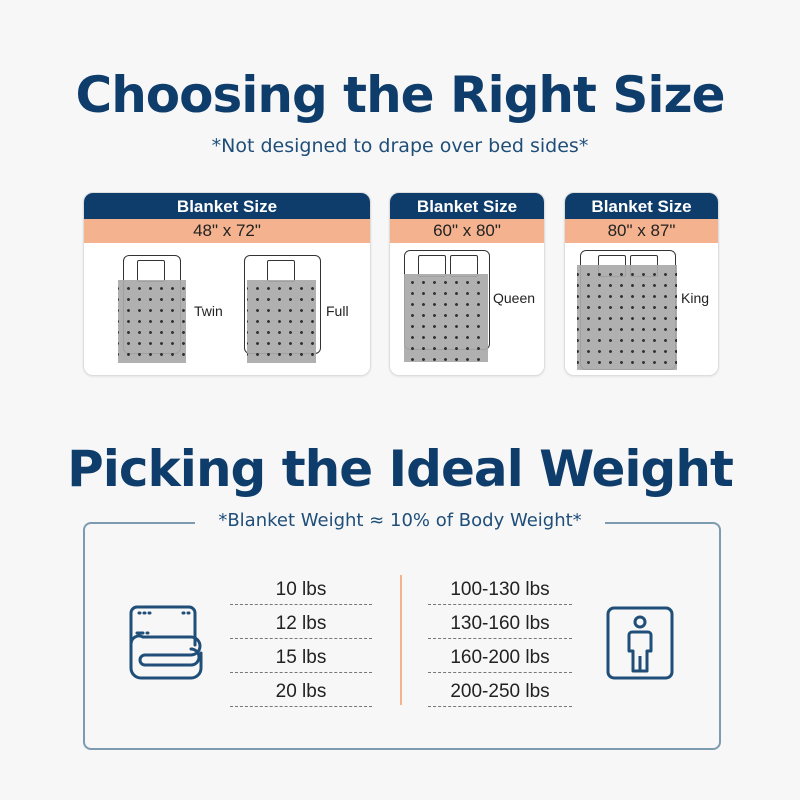  What do you see at coordinates (500, 693) in the screenshot?
I see `body-weight-item: 200-250 lbs` at bounding box center [500, 693].